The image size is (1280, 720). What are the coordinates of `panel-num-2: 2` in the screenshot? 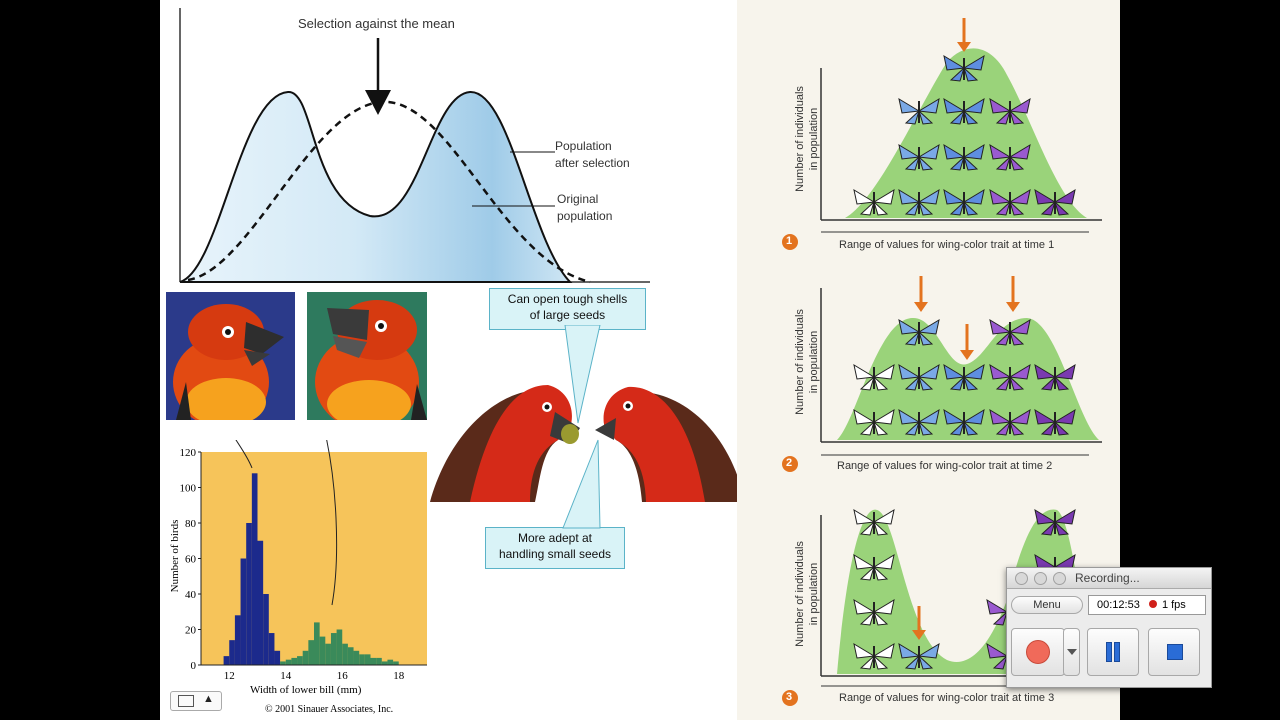 It's located at (789, 463).